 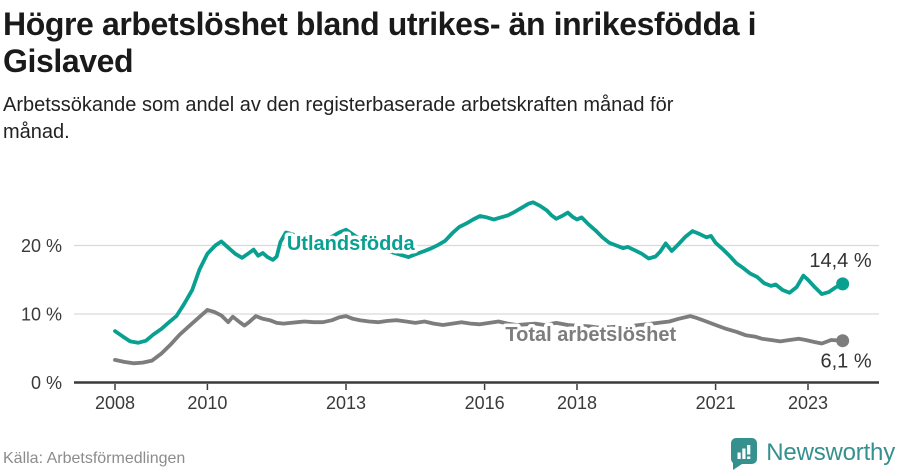 I want to click on x-tick-label-2023: 2023, so click(x=808, y=403).